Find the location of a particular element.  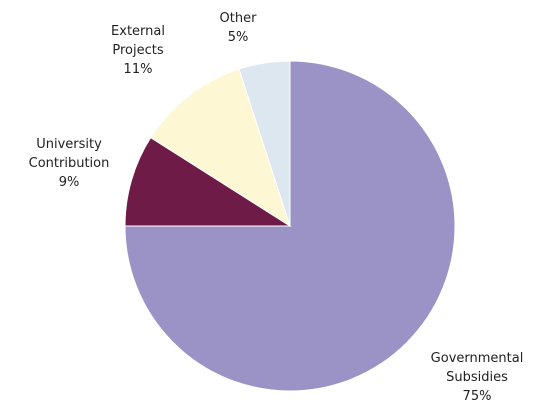

pie-slice-external-projects is located at coordinates (220, 148).